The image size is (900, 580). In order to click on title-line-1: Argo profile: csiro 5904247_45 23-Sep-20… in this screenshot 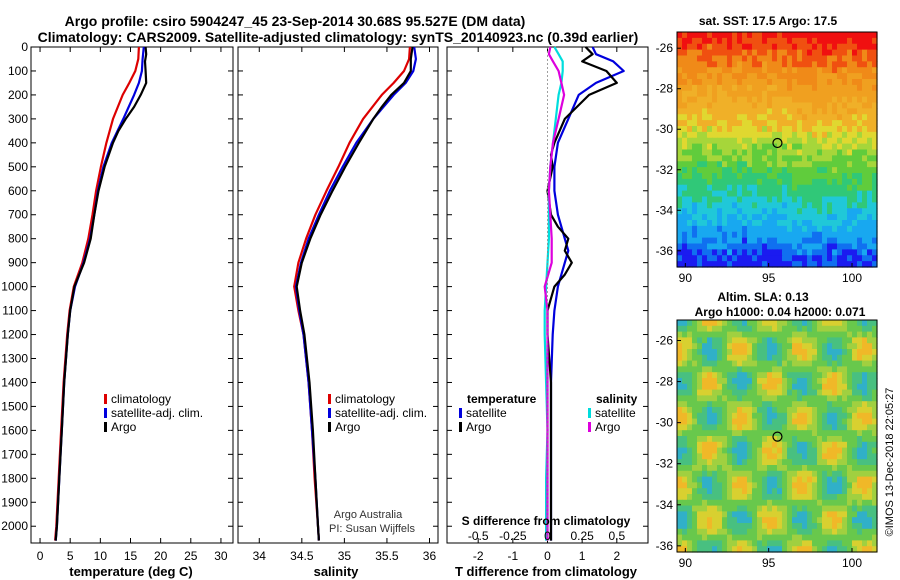, I will do `click(295, 21)`.